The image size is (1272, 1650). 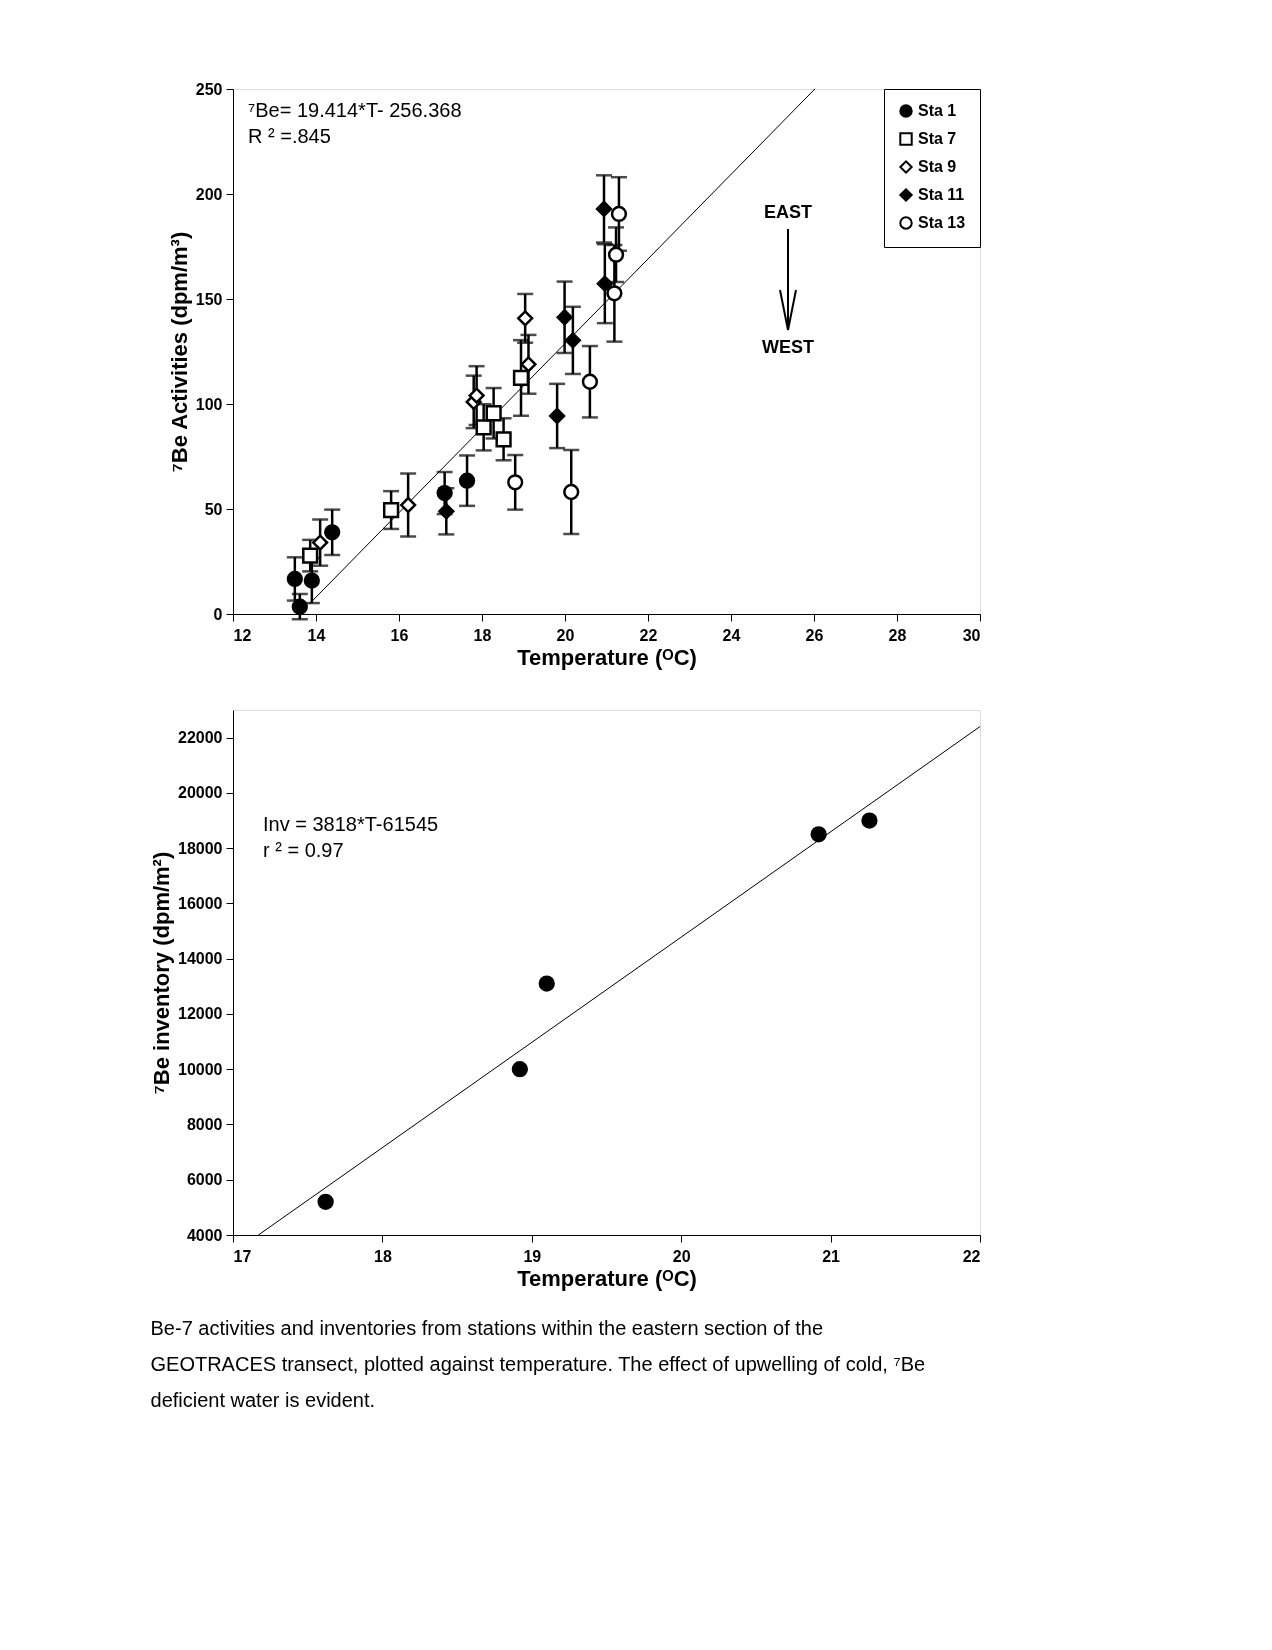 What do you see at coordinates (814, 635) in the screenshot?
I see `x-tick-label: 26` at bounding box center [814, 635].